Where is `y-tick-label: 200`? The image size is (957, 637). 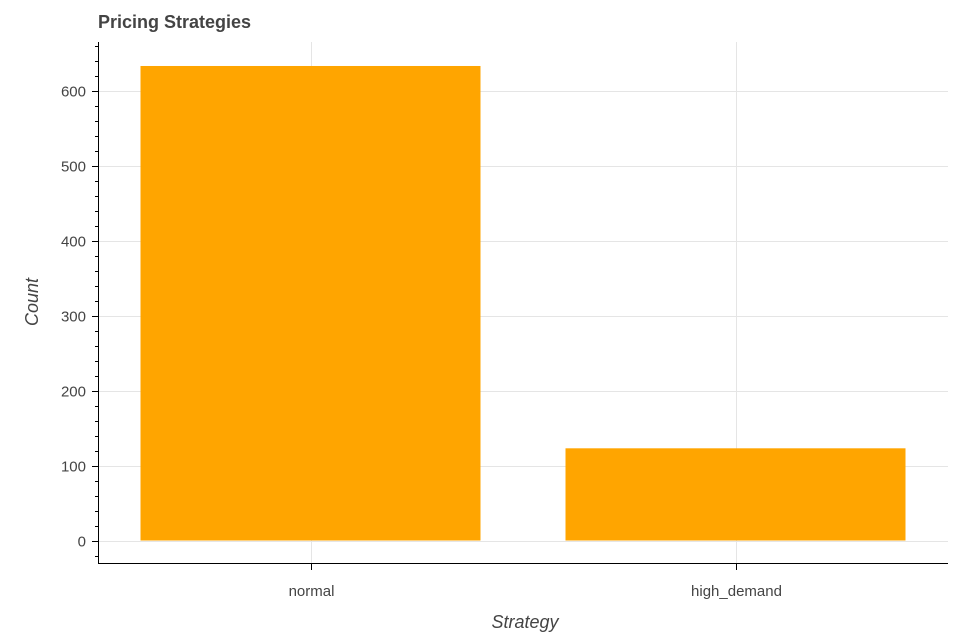
y-tick-label: 200 is located at coordinates (73, 392).